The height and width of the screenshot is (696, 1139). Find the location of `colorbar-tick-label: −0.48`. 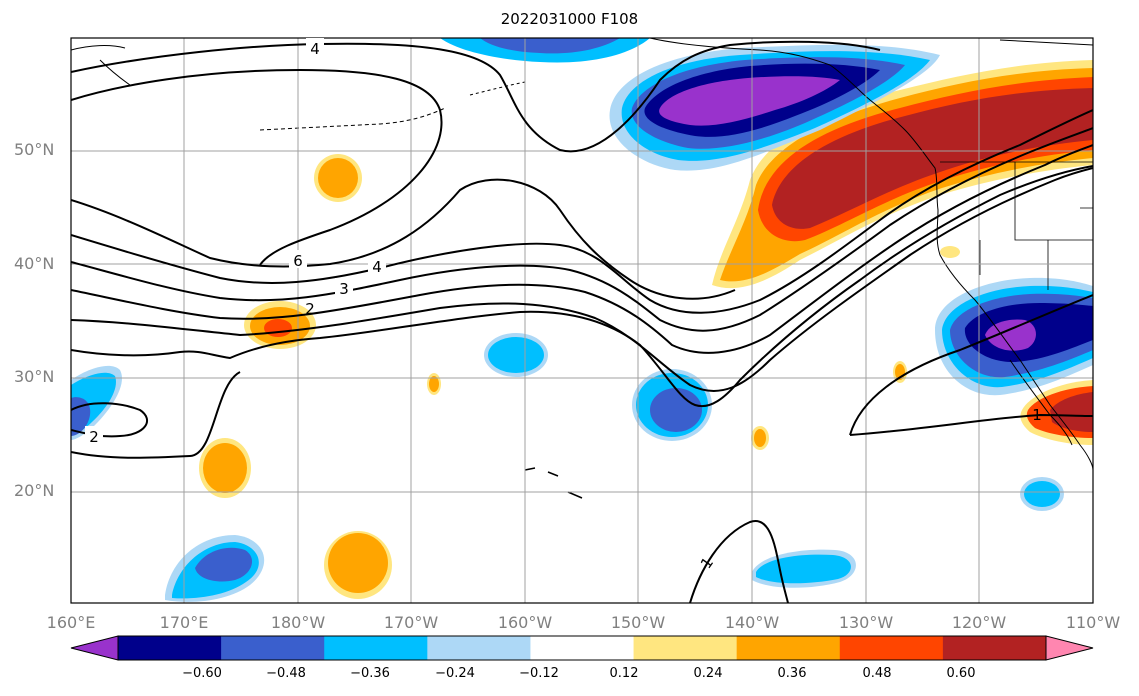

colorbar-tick-label: −0.48 is located at coordinates (286, 673).